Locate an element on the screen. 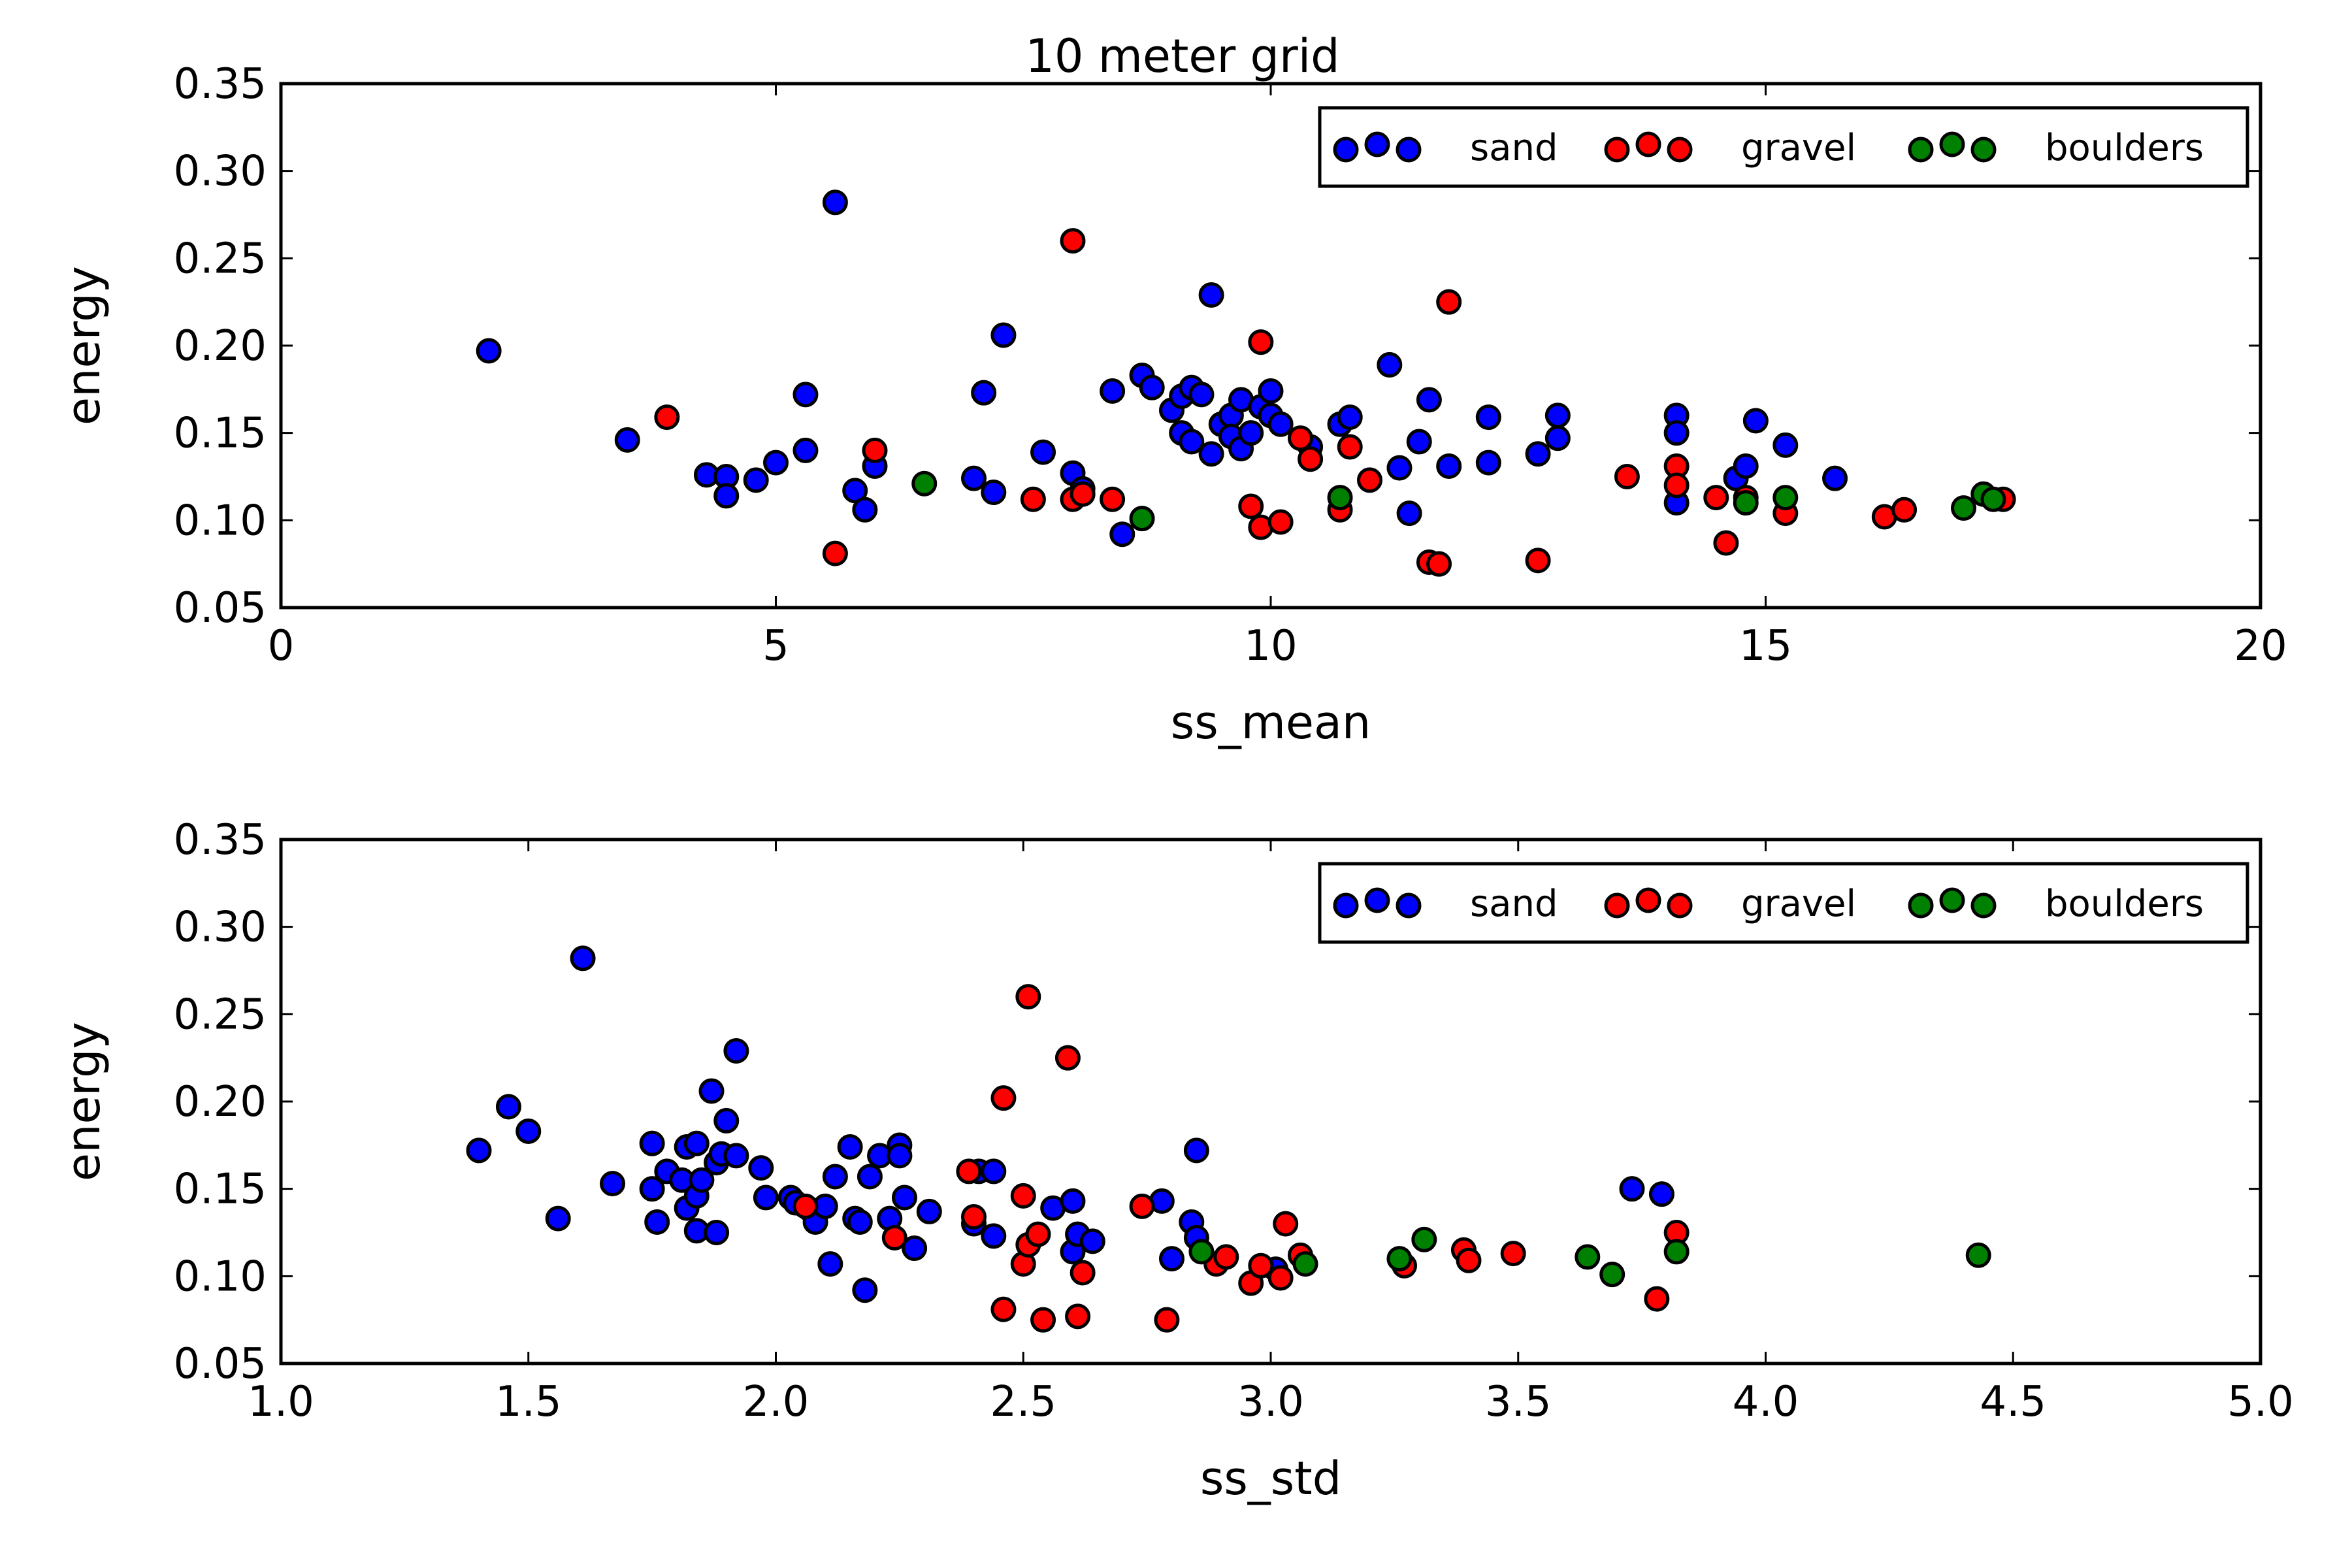 This screenshot has height=1568, width=2352. y-axis-label: energy is located at coordinates (83, 345).